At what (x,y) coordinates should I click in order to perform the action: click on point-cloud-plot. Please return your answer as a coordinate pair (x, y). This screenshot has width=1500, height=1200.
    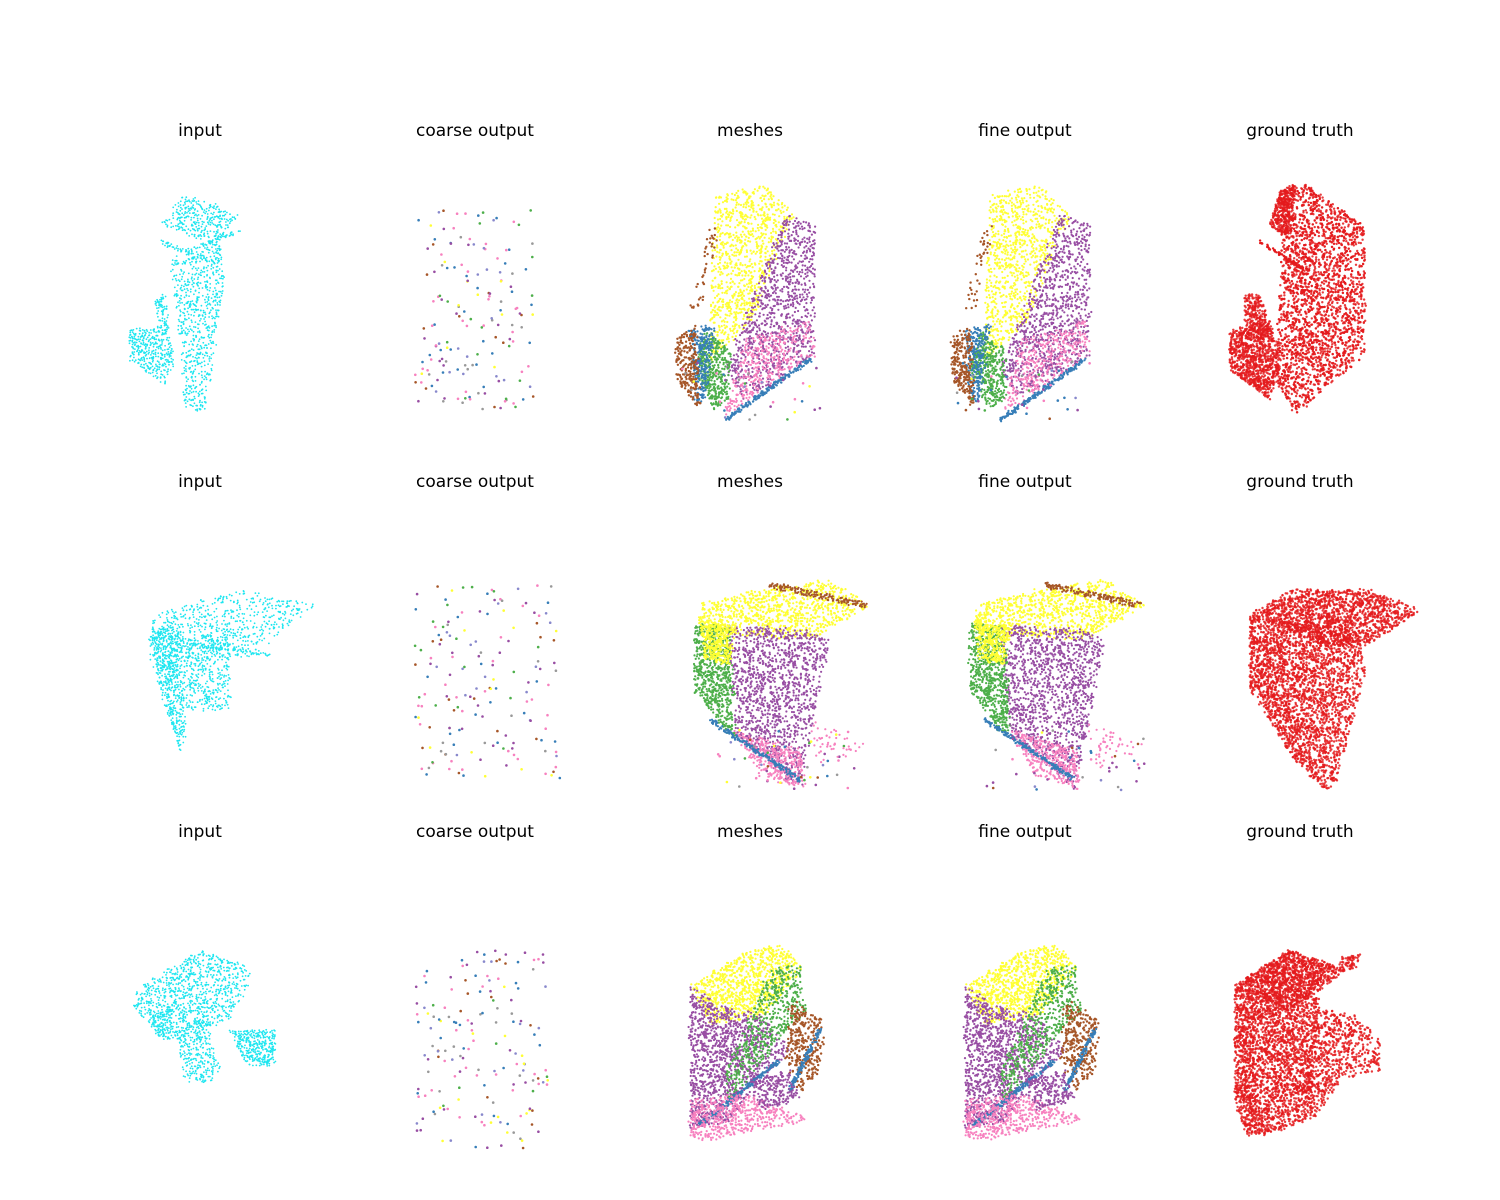
    Looking at the image, I should click on (748, 303).